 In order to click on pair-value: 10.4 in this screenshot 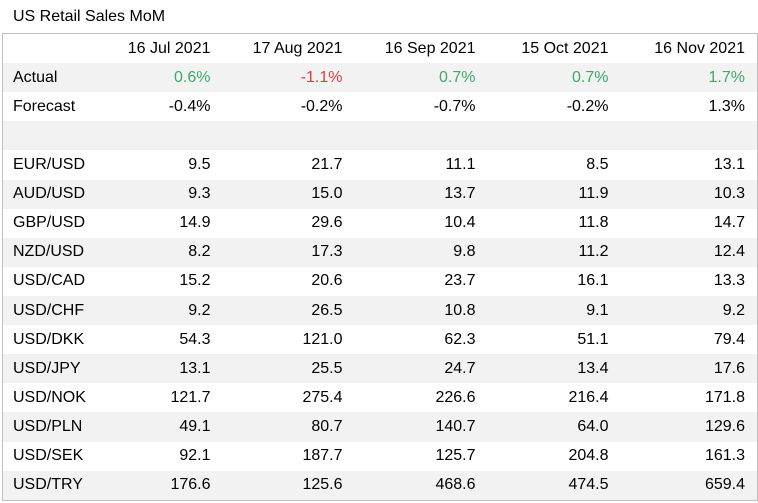, I will do `click(460, 223)`.